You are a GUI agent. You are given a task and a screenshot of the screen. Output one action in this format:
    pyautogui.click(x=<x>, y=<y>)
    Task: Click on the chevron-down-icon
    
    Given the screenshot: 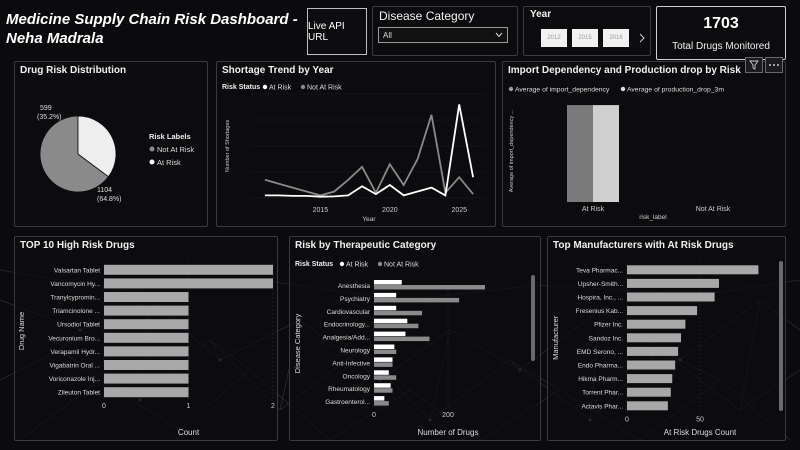 What is the action you would take?
    pyautogui.click(x=499, y=35)
    